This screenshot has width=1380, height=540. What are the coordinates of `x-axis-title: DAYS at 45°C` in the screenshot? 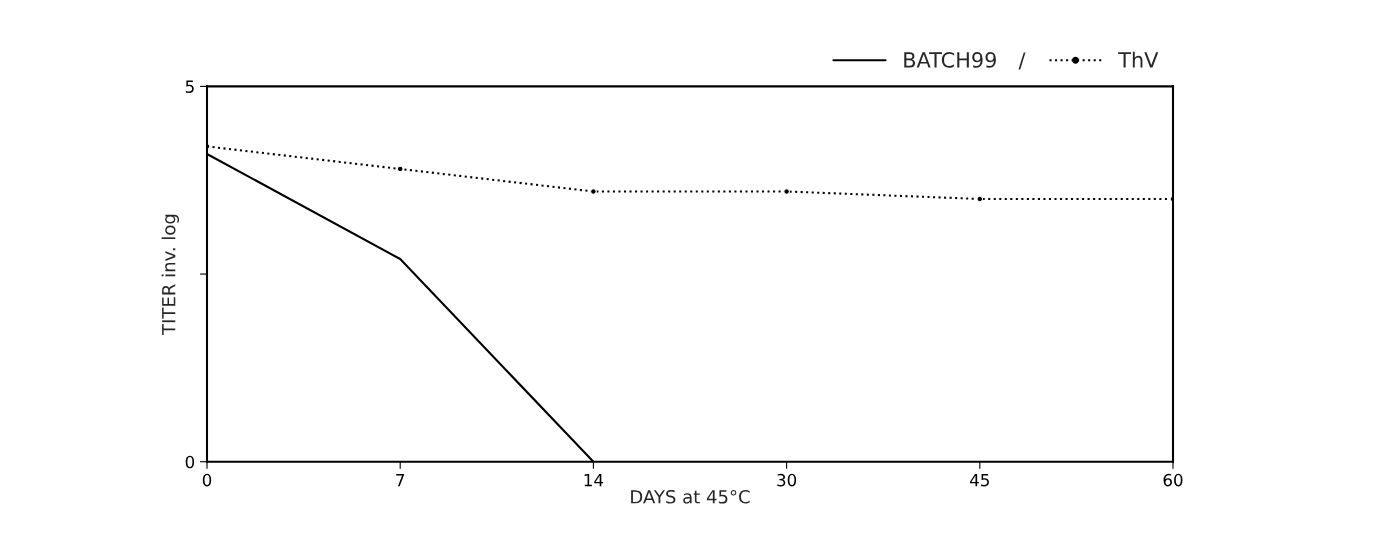 It's located at (690, 496).